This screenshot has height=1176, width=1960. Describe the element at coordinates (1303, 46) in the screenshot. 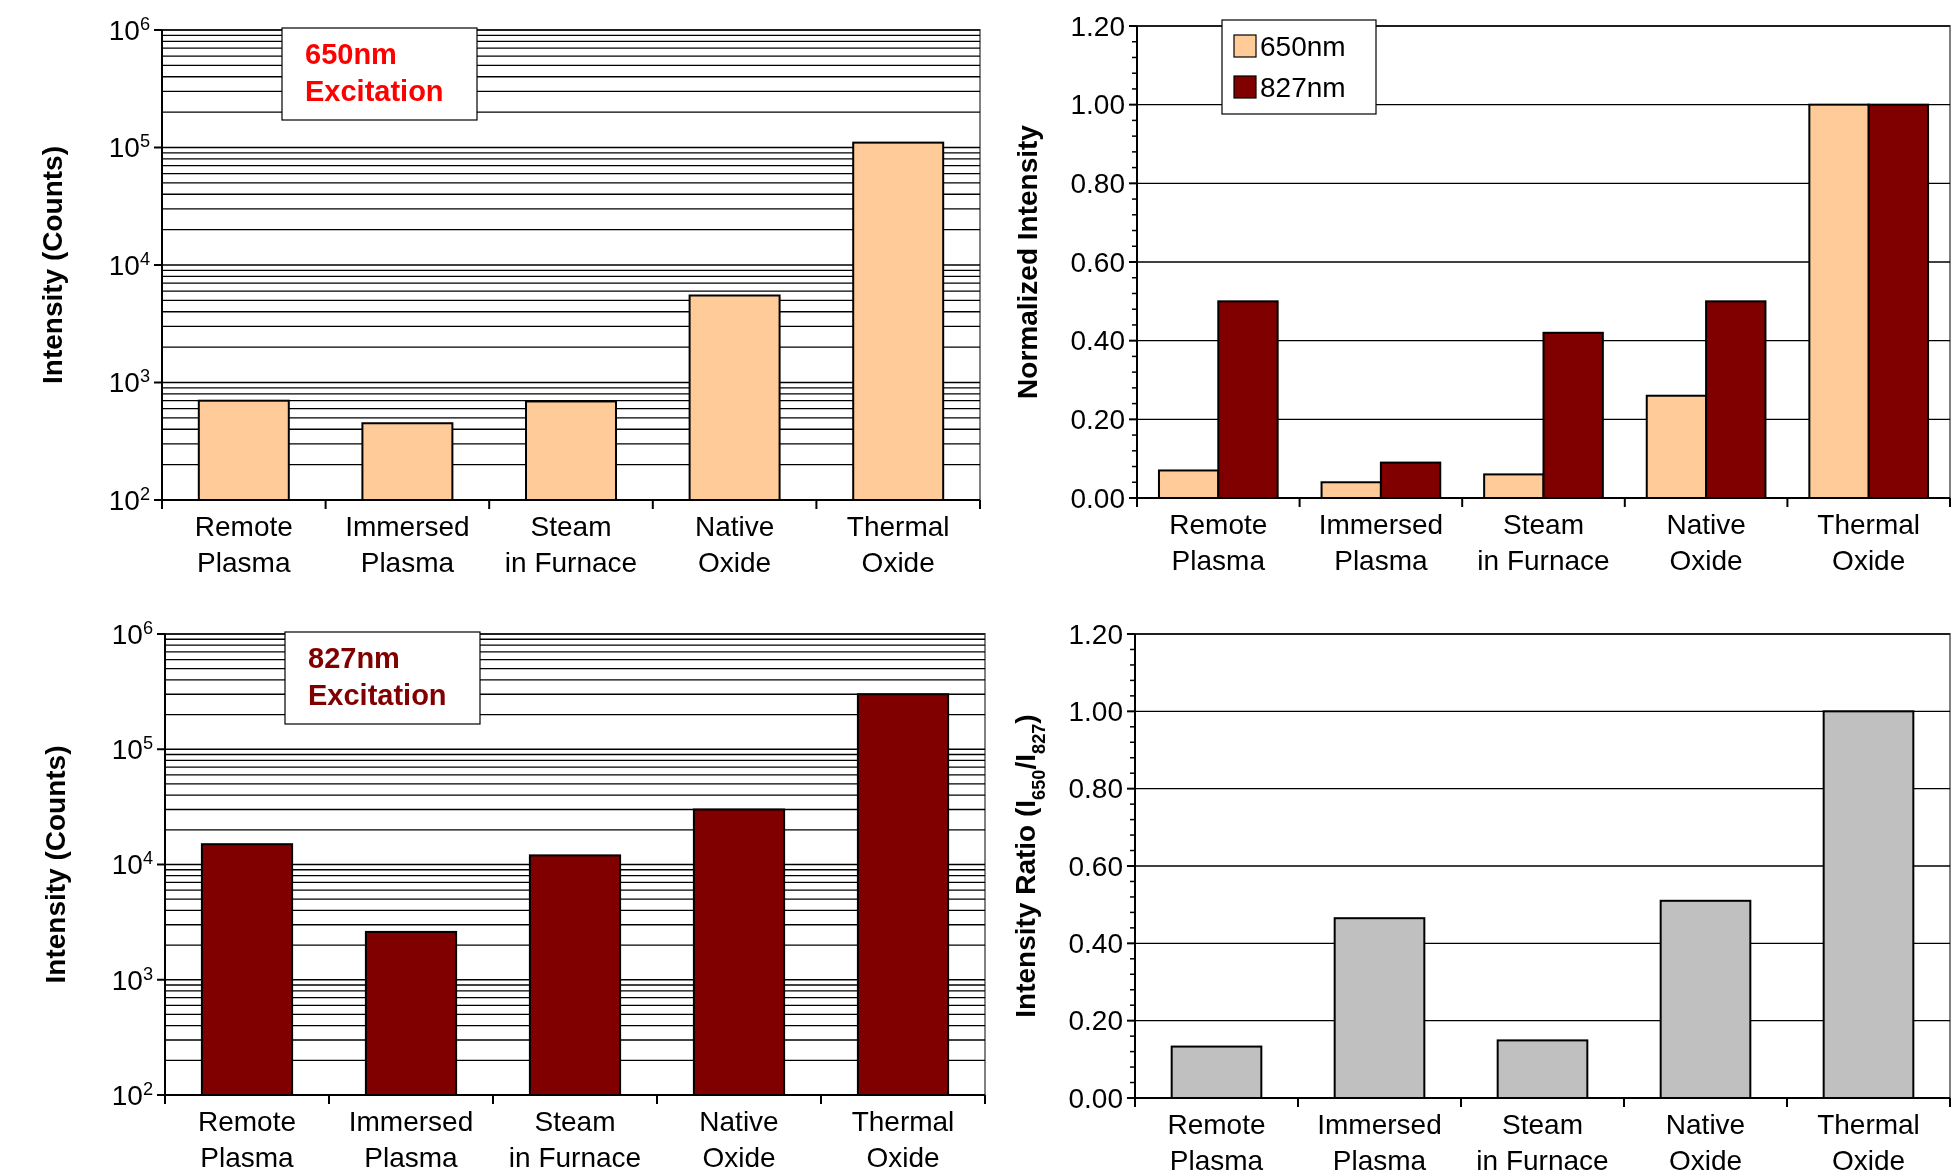

I see `legend-label: 650nm` at that location.